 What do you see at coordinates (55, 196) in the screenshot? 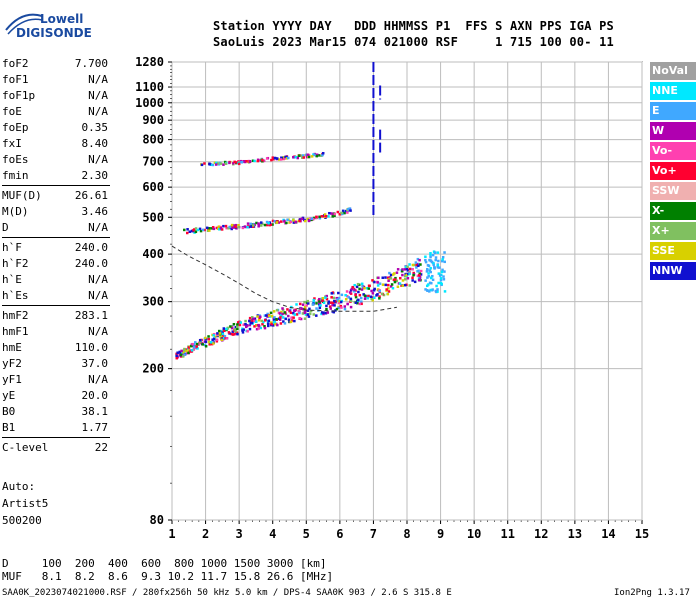
I see `param-row: MUF(D) 26.61` at bounding box center [55, 196].